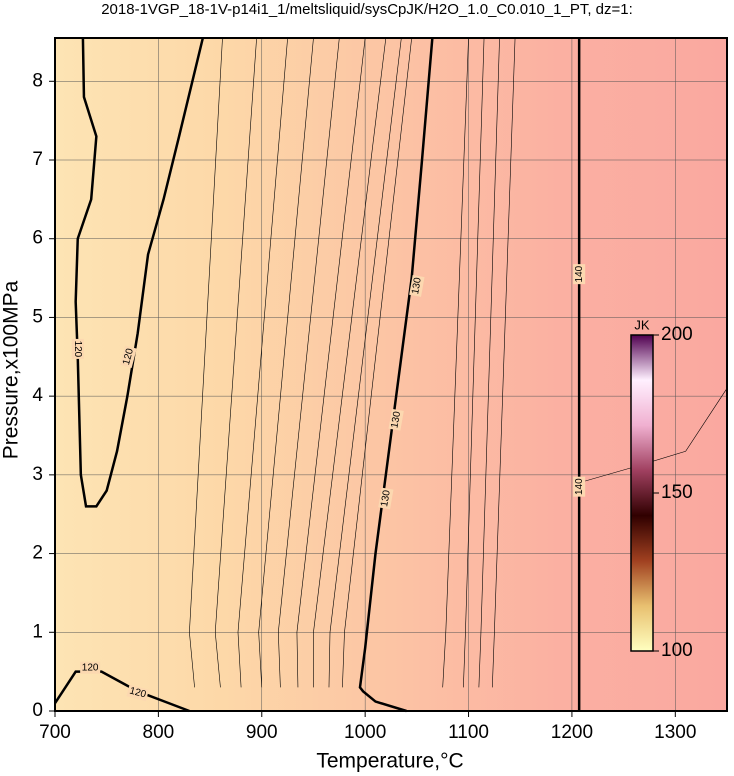 The width and height of the screenshot is (734, 776). Describe the element at coordinates (642, 324) in the screenshot. I see `colorbar-label: JK` at that location.